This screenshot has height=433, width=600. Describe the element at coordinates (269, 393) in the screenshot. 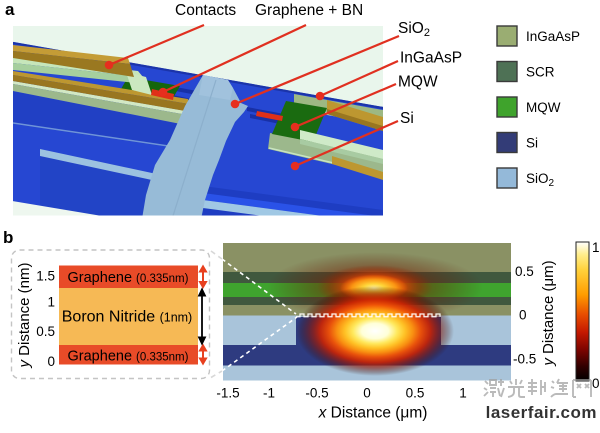

I see `svg-text: -1` at that location.